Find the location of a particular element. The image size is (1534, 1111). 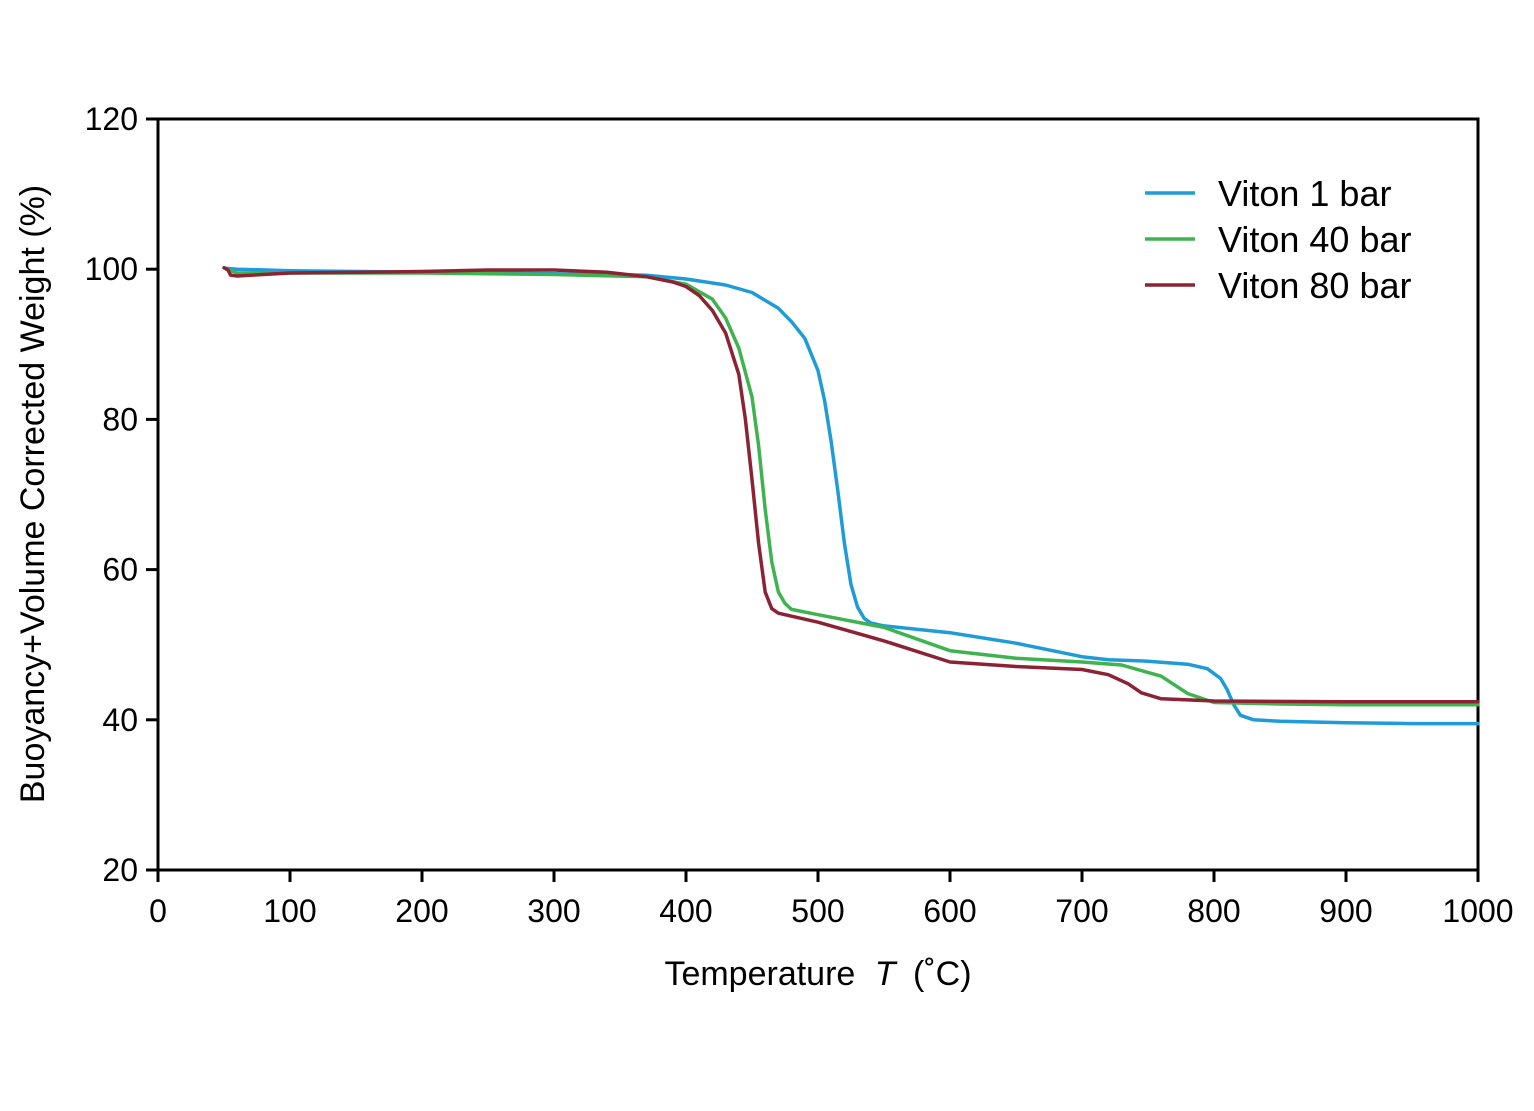

x-axis-unit: (˚C) is located at coordinates (942, 974).